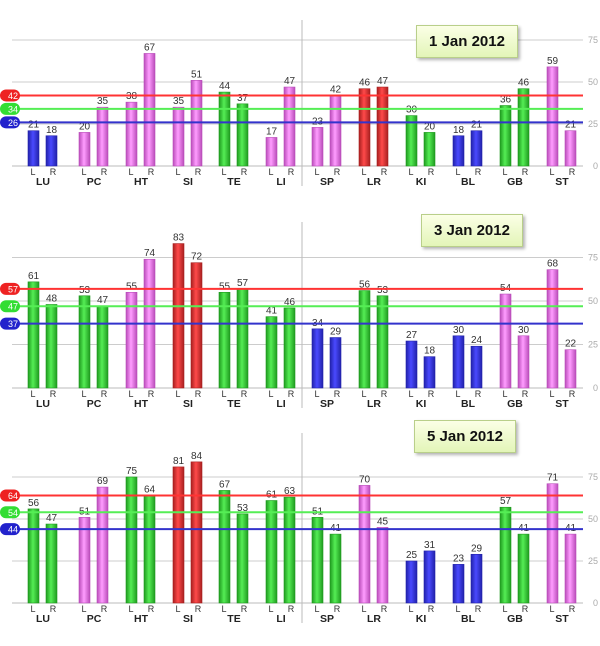 Image resolution: width=600 pixels, height=646 pixels. What do you see at coordinates (468, 619) in the screenshot?
I see `category-label: BL` at bounding box center [468, 619].